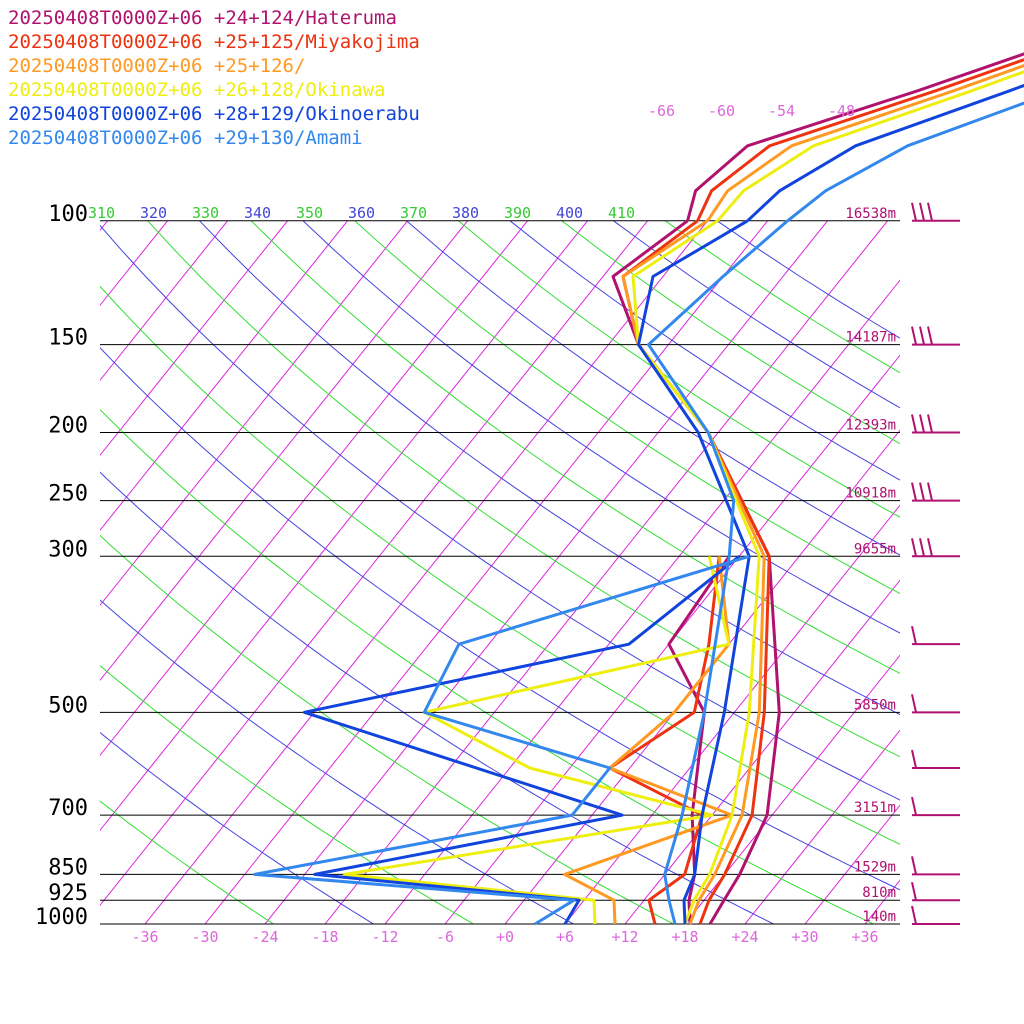 The width and height of the screenshot is (1024, 1024). What do you see at coordinates (870, 425) in the screenshot?
I see `height-label: 12393m` at bounding box center [870, 425].